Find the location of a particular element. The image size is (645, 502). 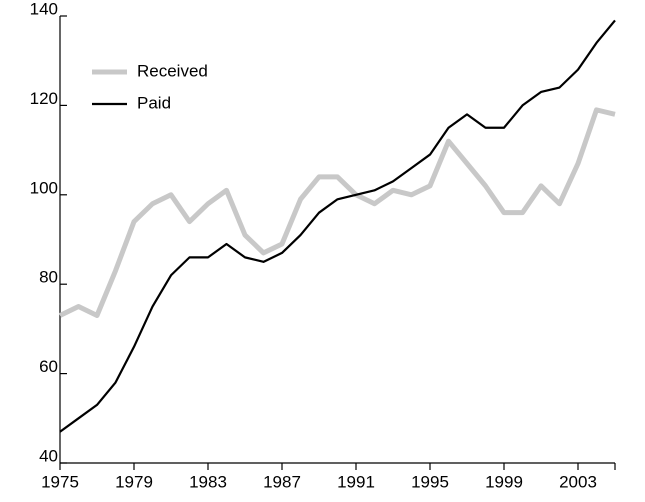

y-tick-label: 60 is located at coordinates (48, 366).